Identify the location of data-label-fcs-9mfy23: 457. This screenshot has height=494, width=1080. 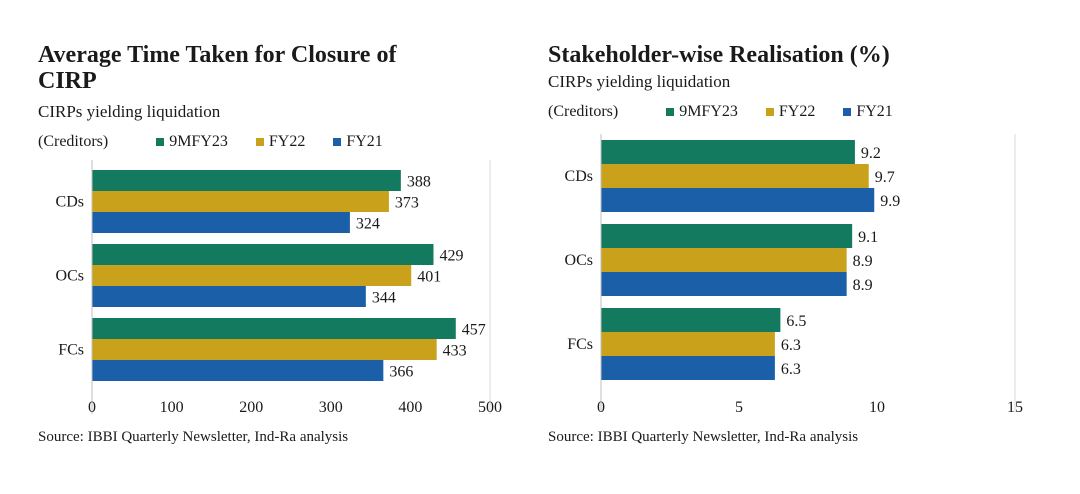
(474, 330).